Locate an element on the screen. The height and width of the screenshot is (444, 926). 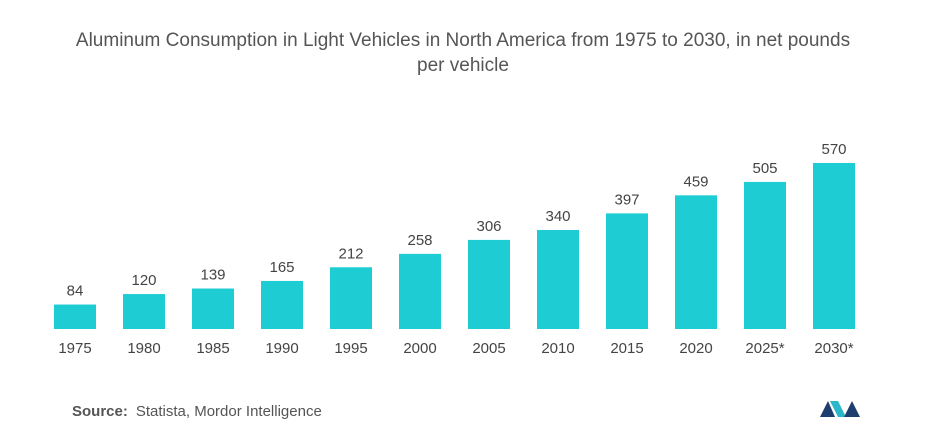
data-label: 165 is located at coordinates (281, 267).